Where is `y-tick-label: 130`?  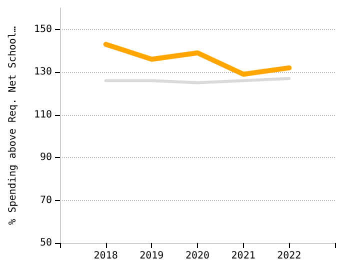 y-tick-label: 130 is located at coordinates (43, 72).